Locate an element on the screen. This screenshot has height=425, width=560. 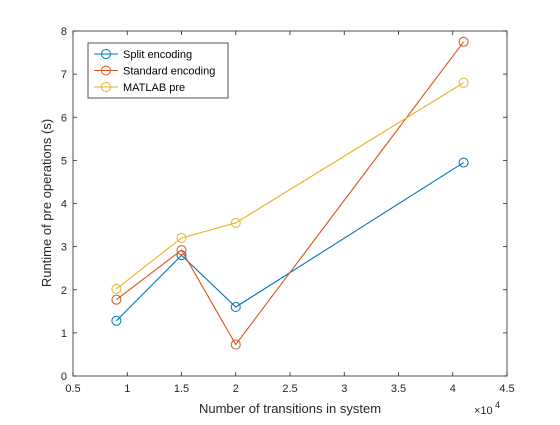
y-tick-label: 3 is located at coordinates (64, 248).